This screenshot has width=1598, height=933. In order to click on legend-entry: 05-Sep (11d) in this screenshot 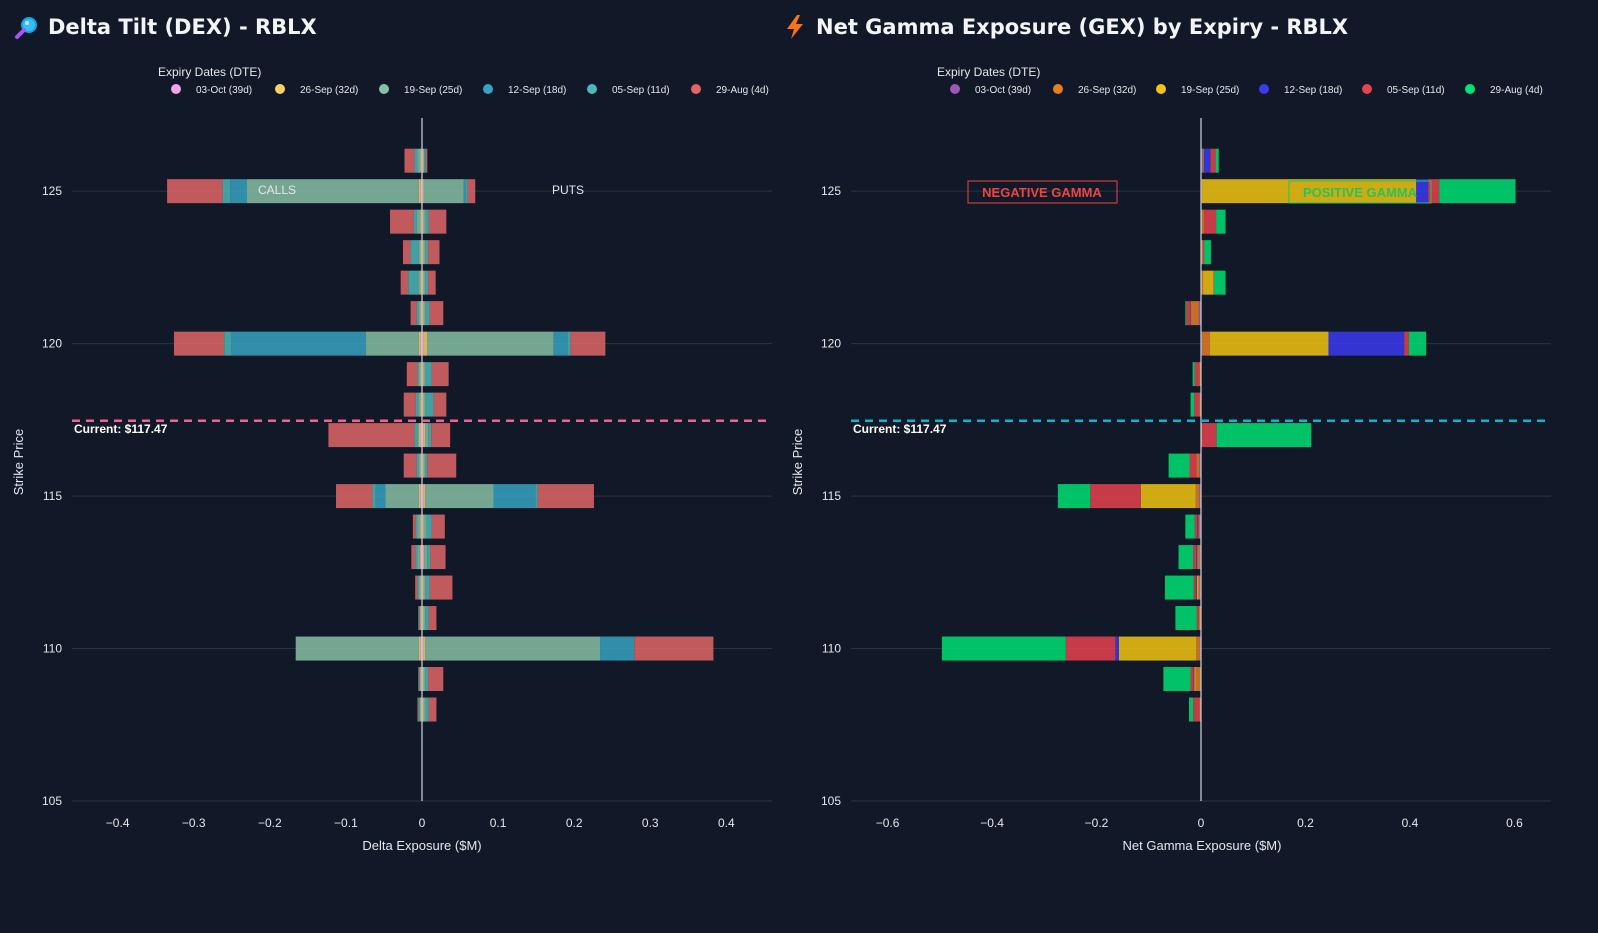, I will do `click(641, 90)`.